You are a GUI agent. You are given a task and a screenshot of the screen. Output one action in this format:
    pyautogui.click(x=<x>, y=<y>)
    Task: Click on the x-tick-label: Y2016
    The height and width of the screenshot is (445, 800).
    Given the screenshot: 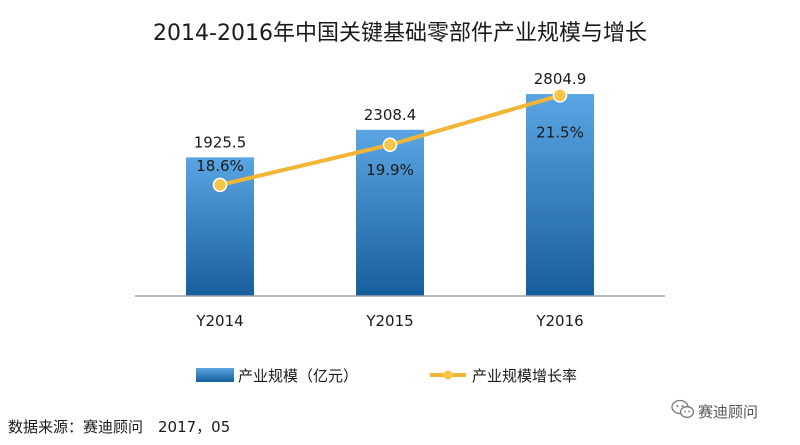 What is the action you would take?
    pyautogui.click(x=559, y=321)
    